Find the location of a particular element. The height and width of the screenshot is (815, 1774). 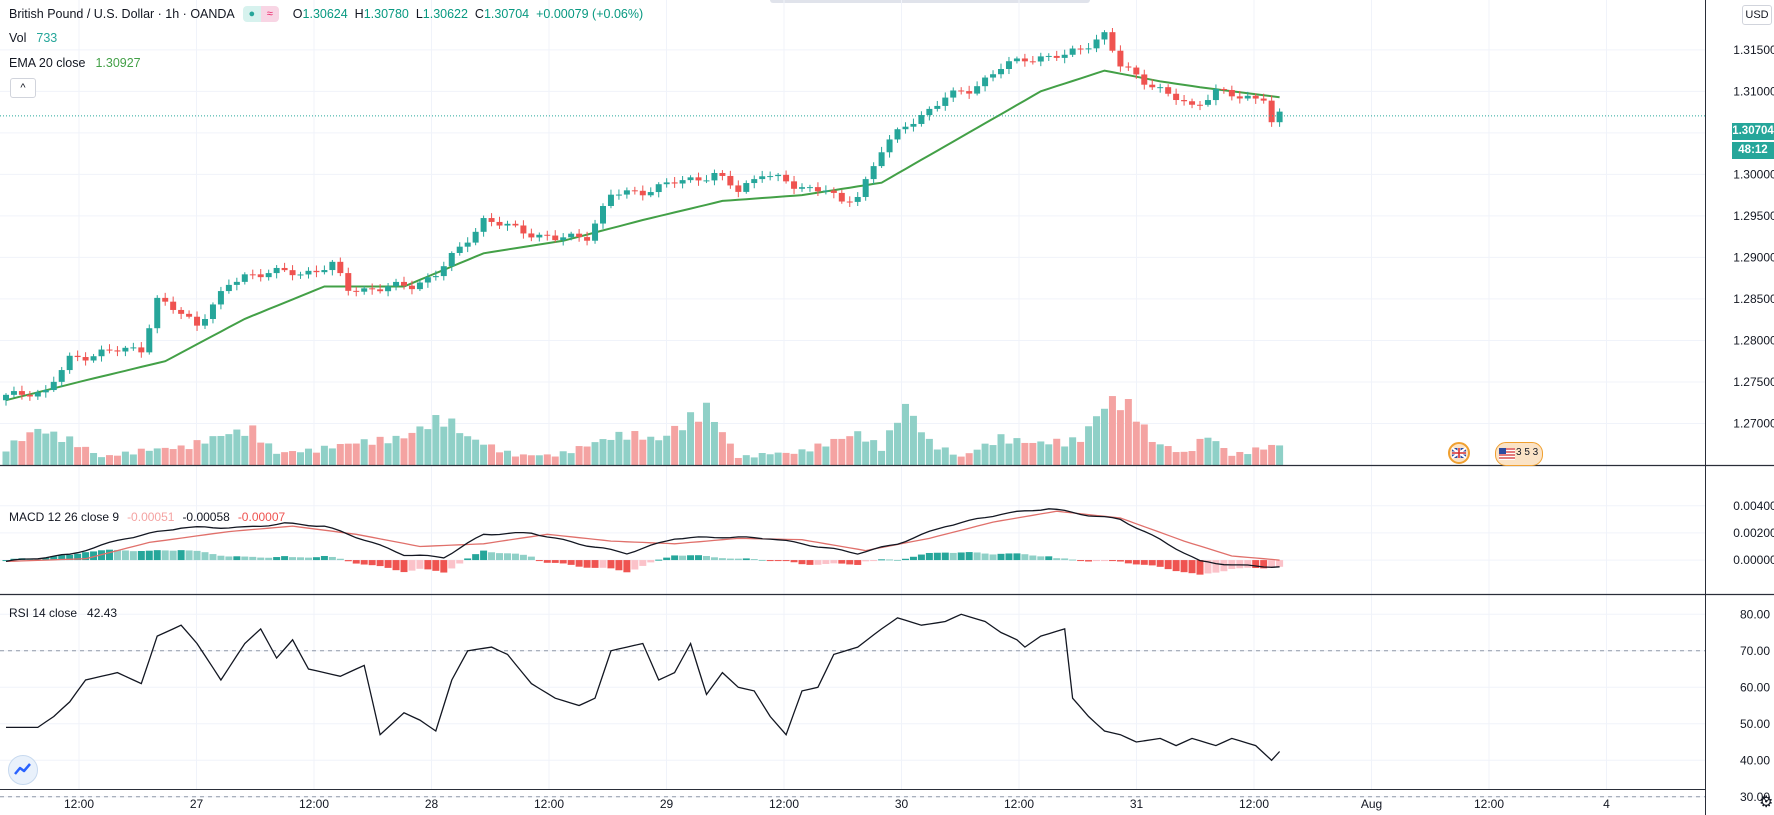

time-tick-label: 12:00 is located at coordinates (1254, 804).